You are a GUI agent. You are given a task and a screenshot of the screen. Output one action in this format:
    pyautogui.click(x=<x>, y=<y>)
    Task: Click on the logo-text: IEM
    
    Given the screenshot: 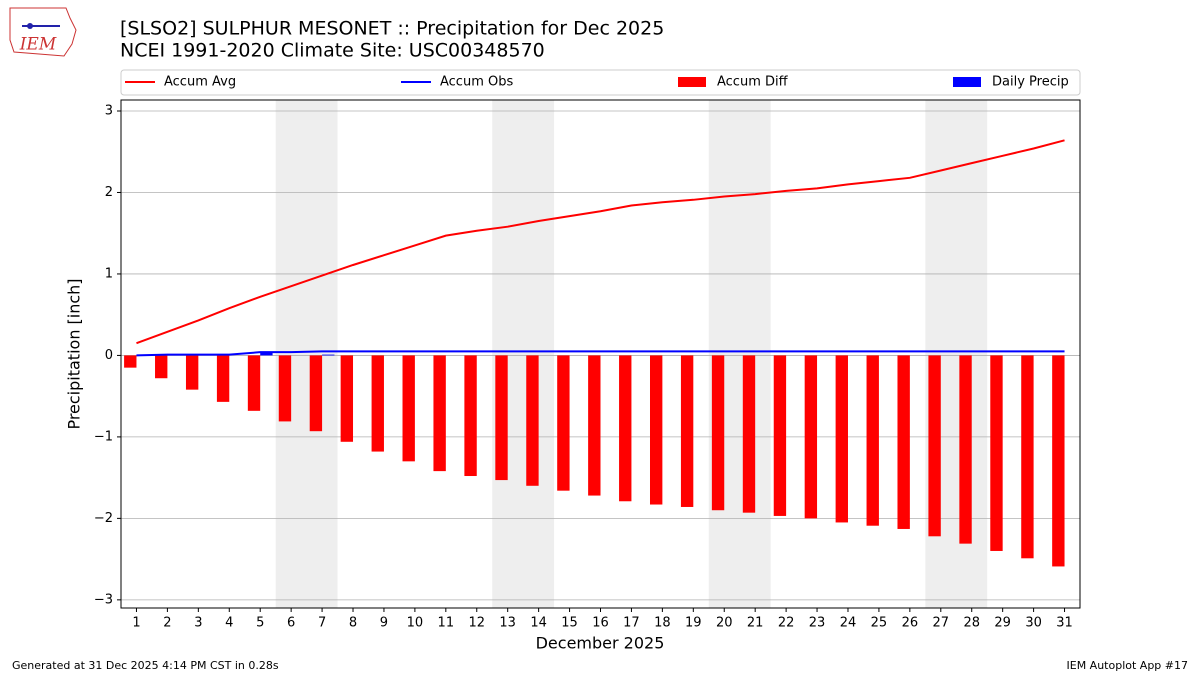 What is the action you would take?
    pyautogui.click(x=38, y=45)
    